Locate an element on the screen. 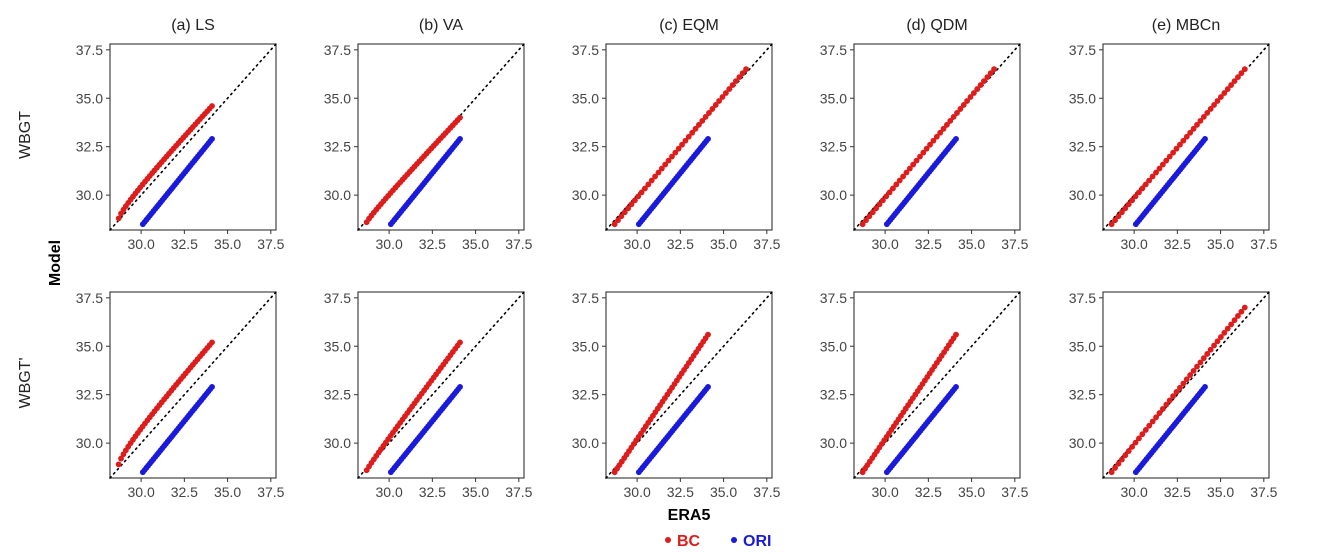 The image size is (1333, 554). legend-bc-marker is located at coordinates (668, 540).